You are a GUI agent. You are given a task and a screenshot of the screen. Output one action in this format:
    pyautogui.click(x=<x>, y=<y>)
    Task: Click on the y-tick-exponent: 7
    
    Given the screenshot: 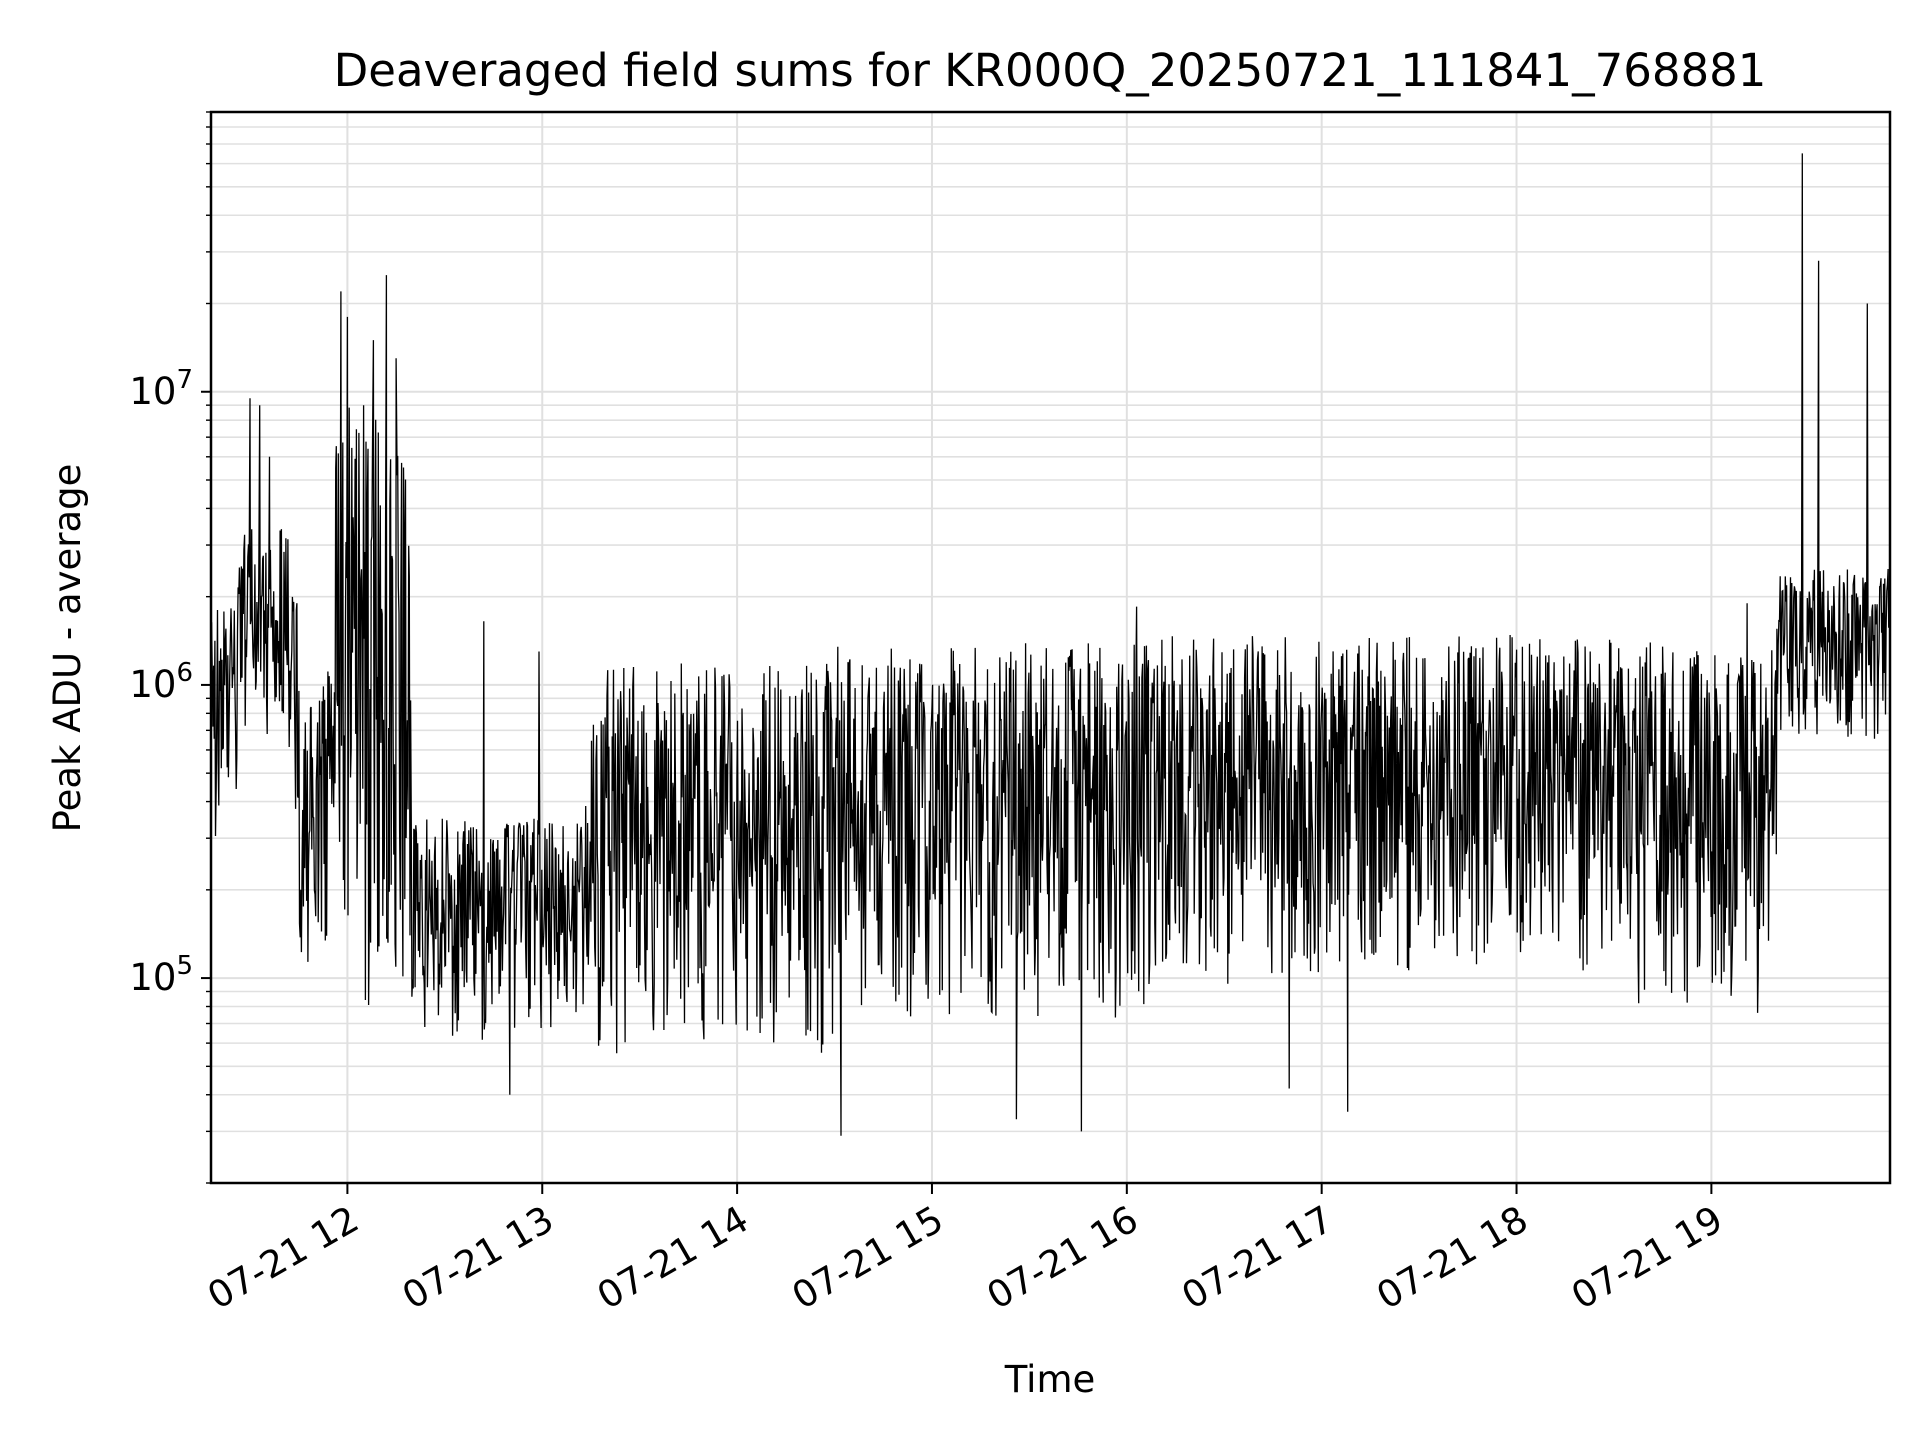 What is the action you would take?
    pyautogui.click(x=184, y=380)
    